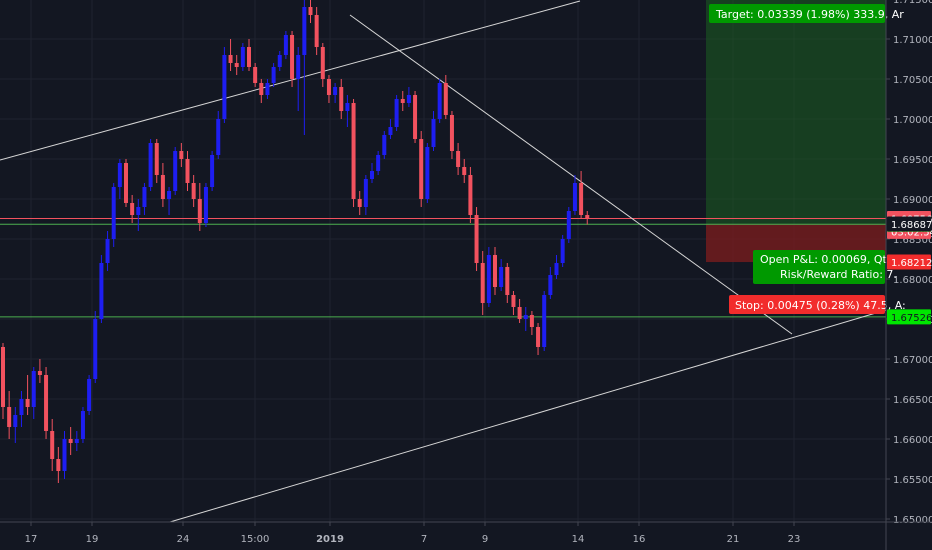  Describe the element at coordinates (485, 539) in the screenshot. I see `time-tick-label: 9` at that location.